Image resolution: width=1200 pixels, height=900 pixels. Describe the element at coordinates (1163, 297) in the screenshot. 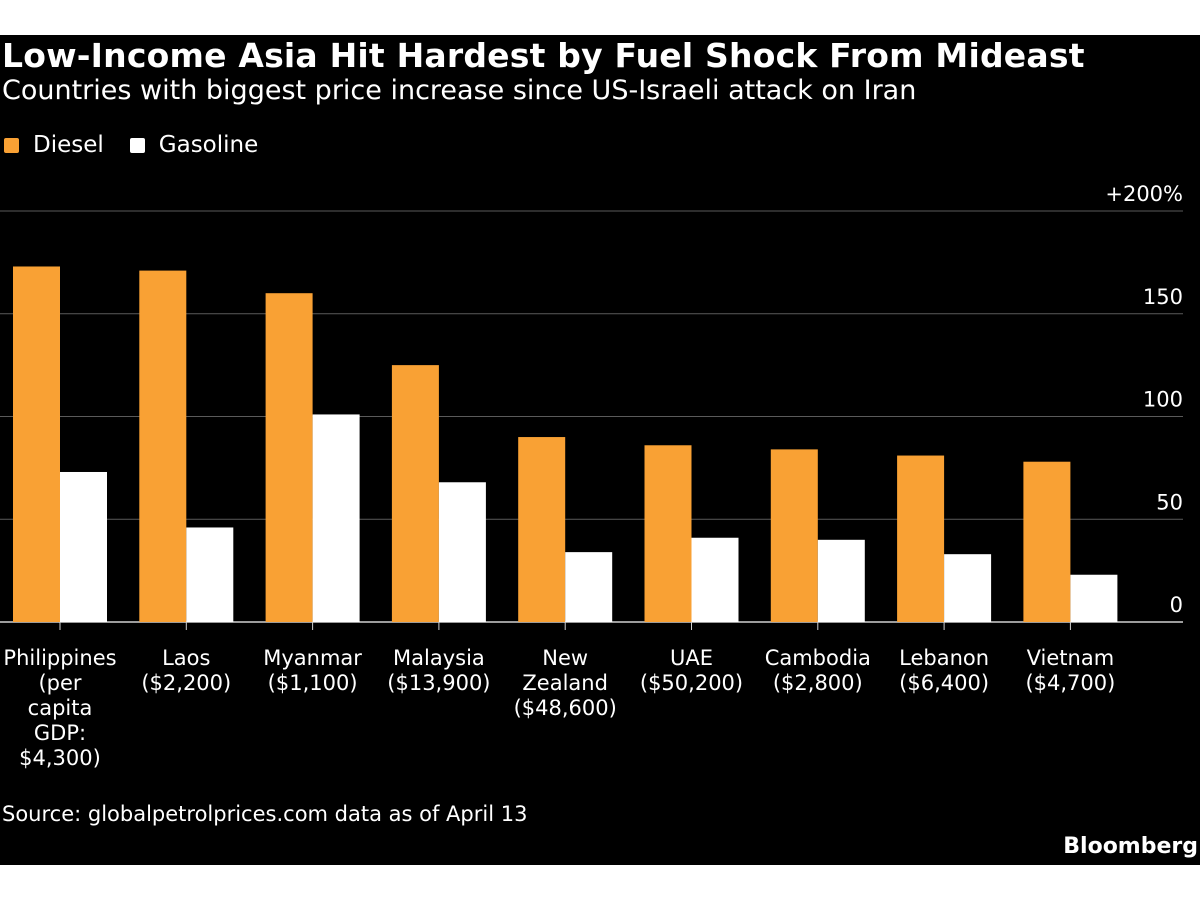

I see `y-tick-label: 150` at that location.